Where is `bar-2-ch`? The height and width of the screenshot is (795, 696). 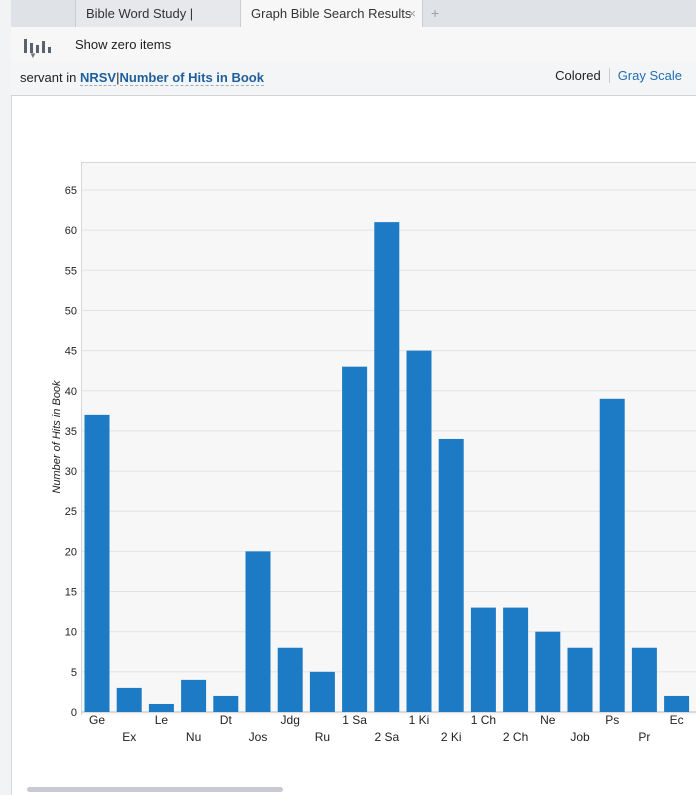
bar-2-ch is located at coordinates (516, 659).